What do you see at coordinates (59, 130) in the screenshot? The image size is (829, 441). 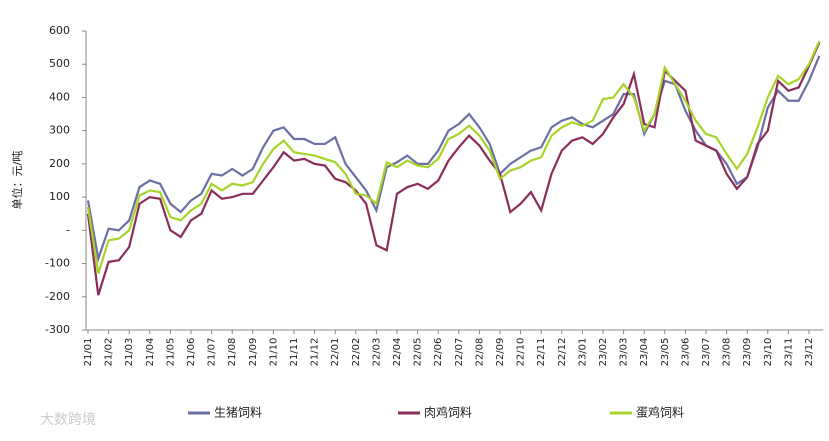 I see `y-tick-label: 300` at bounding box center [59, 130].